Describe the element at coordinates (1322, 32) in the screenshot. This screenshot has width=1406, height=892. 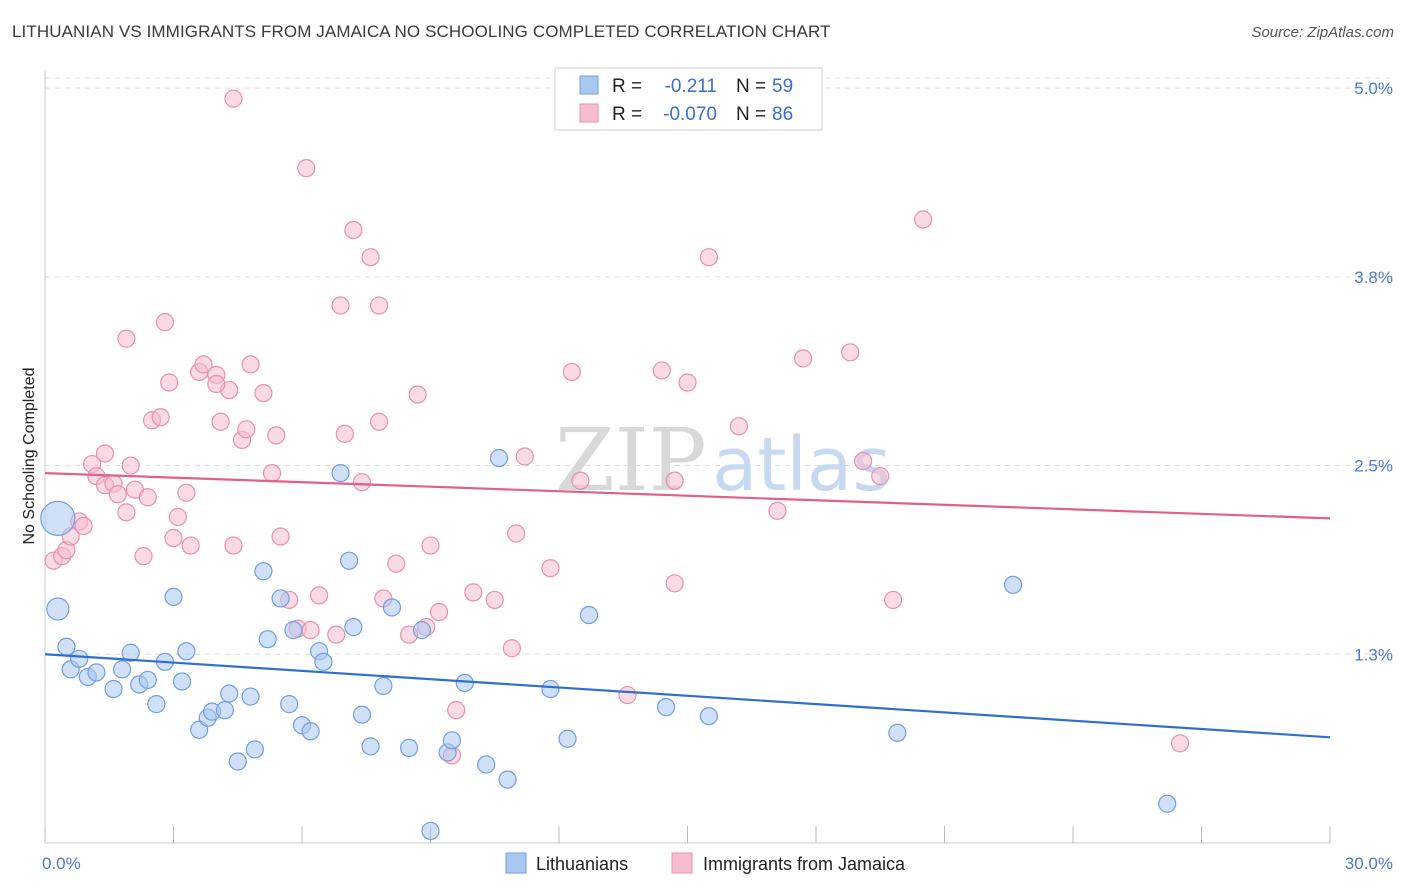
I see `source-credit: Source: ZipAtlas.com` at that location.